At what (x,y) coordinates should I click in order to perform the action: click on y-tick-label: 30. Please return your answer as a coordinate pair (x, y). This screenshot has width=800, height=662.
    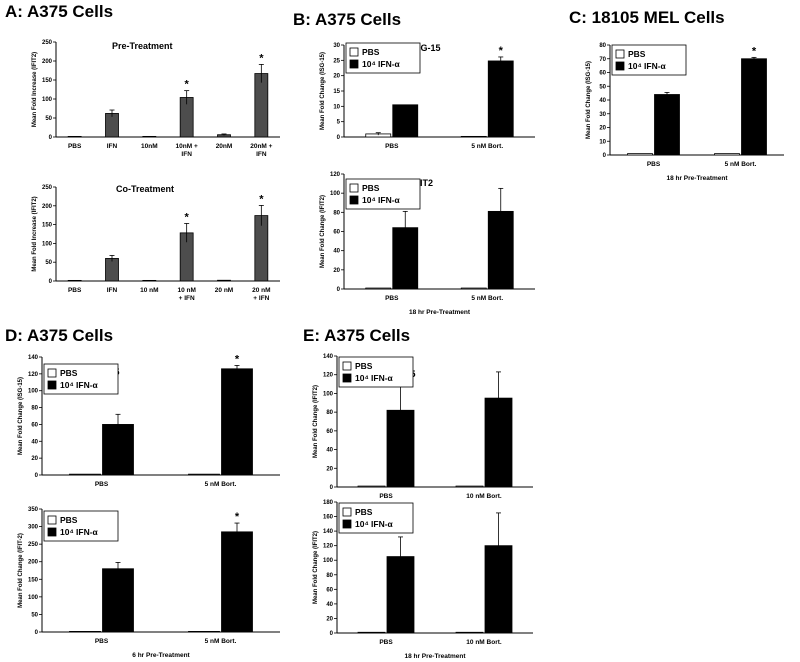
    Looking at the image, I should click on (602, 115).